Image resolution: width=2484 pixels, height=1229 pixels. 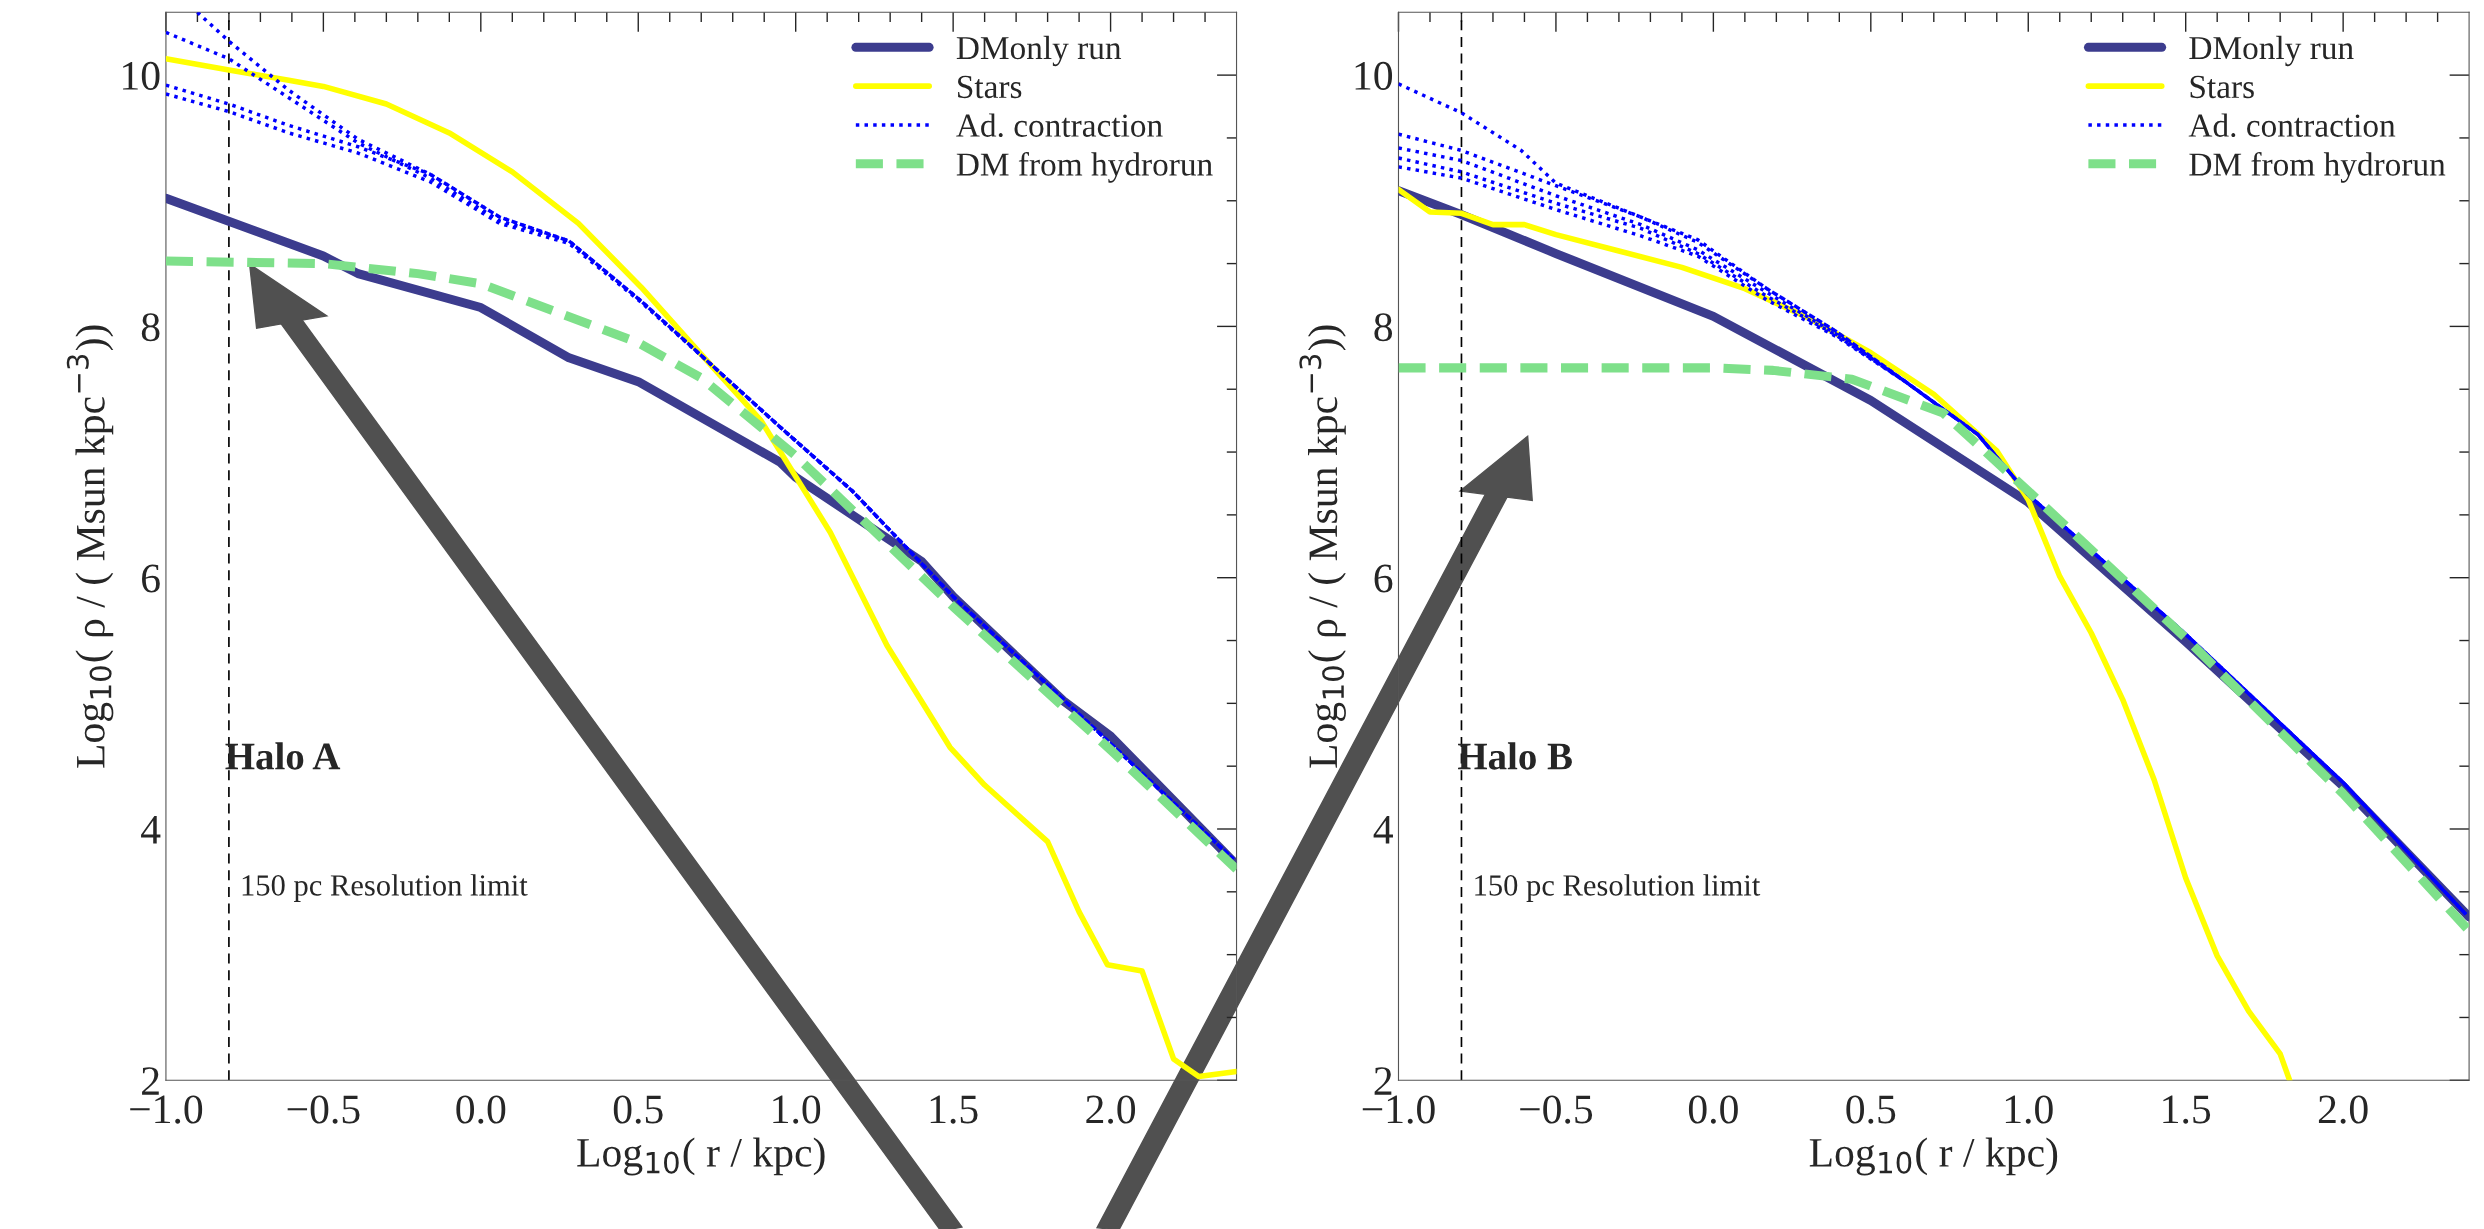 What do you see at coordinates (283, 756) in the screenshot?
I see `annotation: Halo A` at bounding box center [283, 756].